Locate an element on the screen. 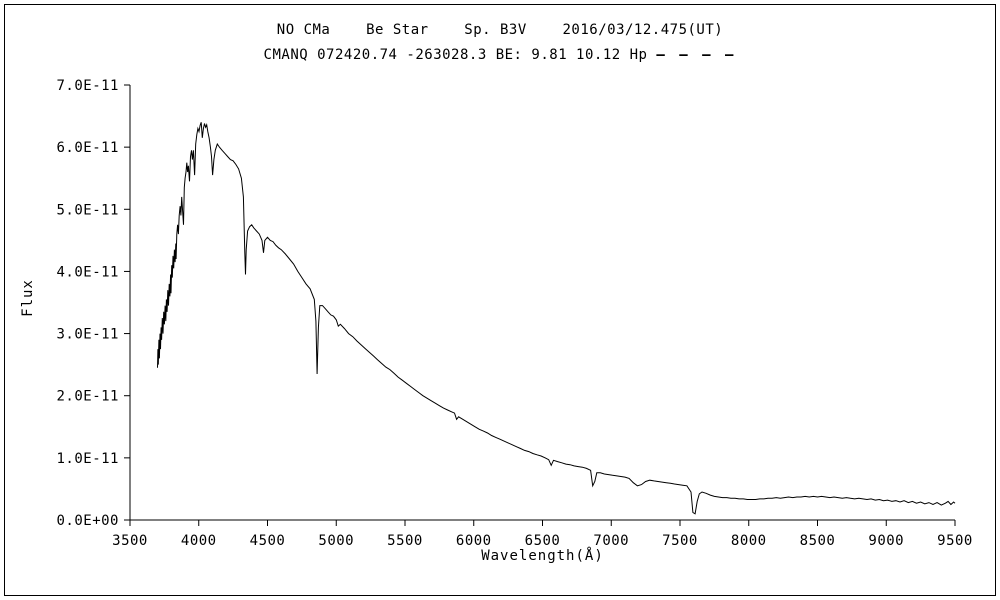 Image resolution: width=1000 pixels, height=600 pixels. x-tick-label: 7000 is located at coordinates (611, 541).